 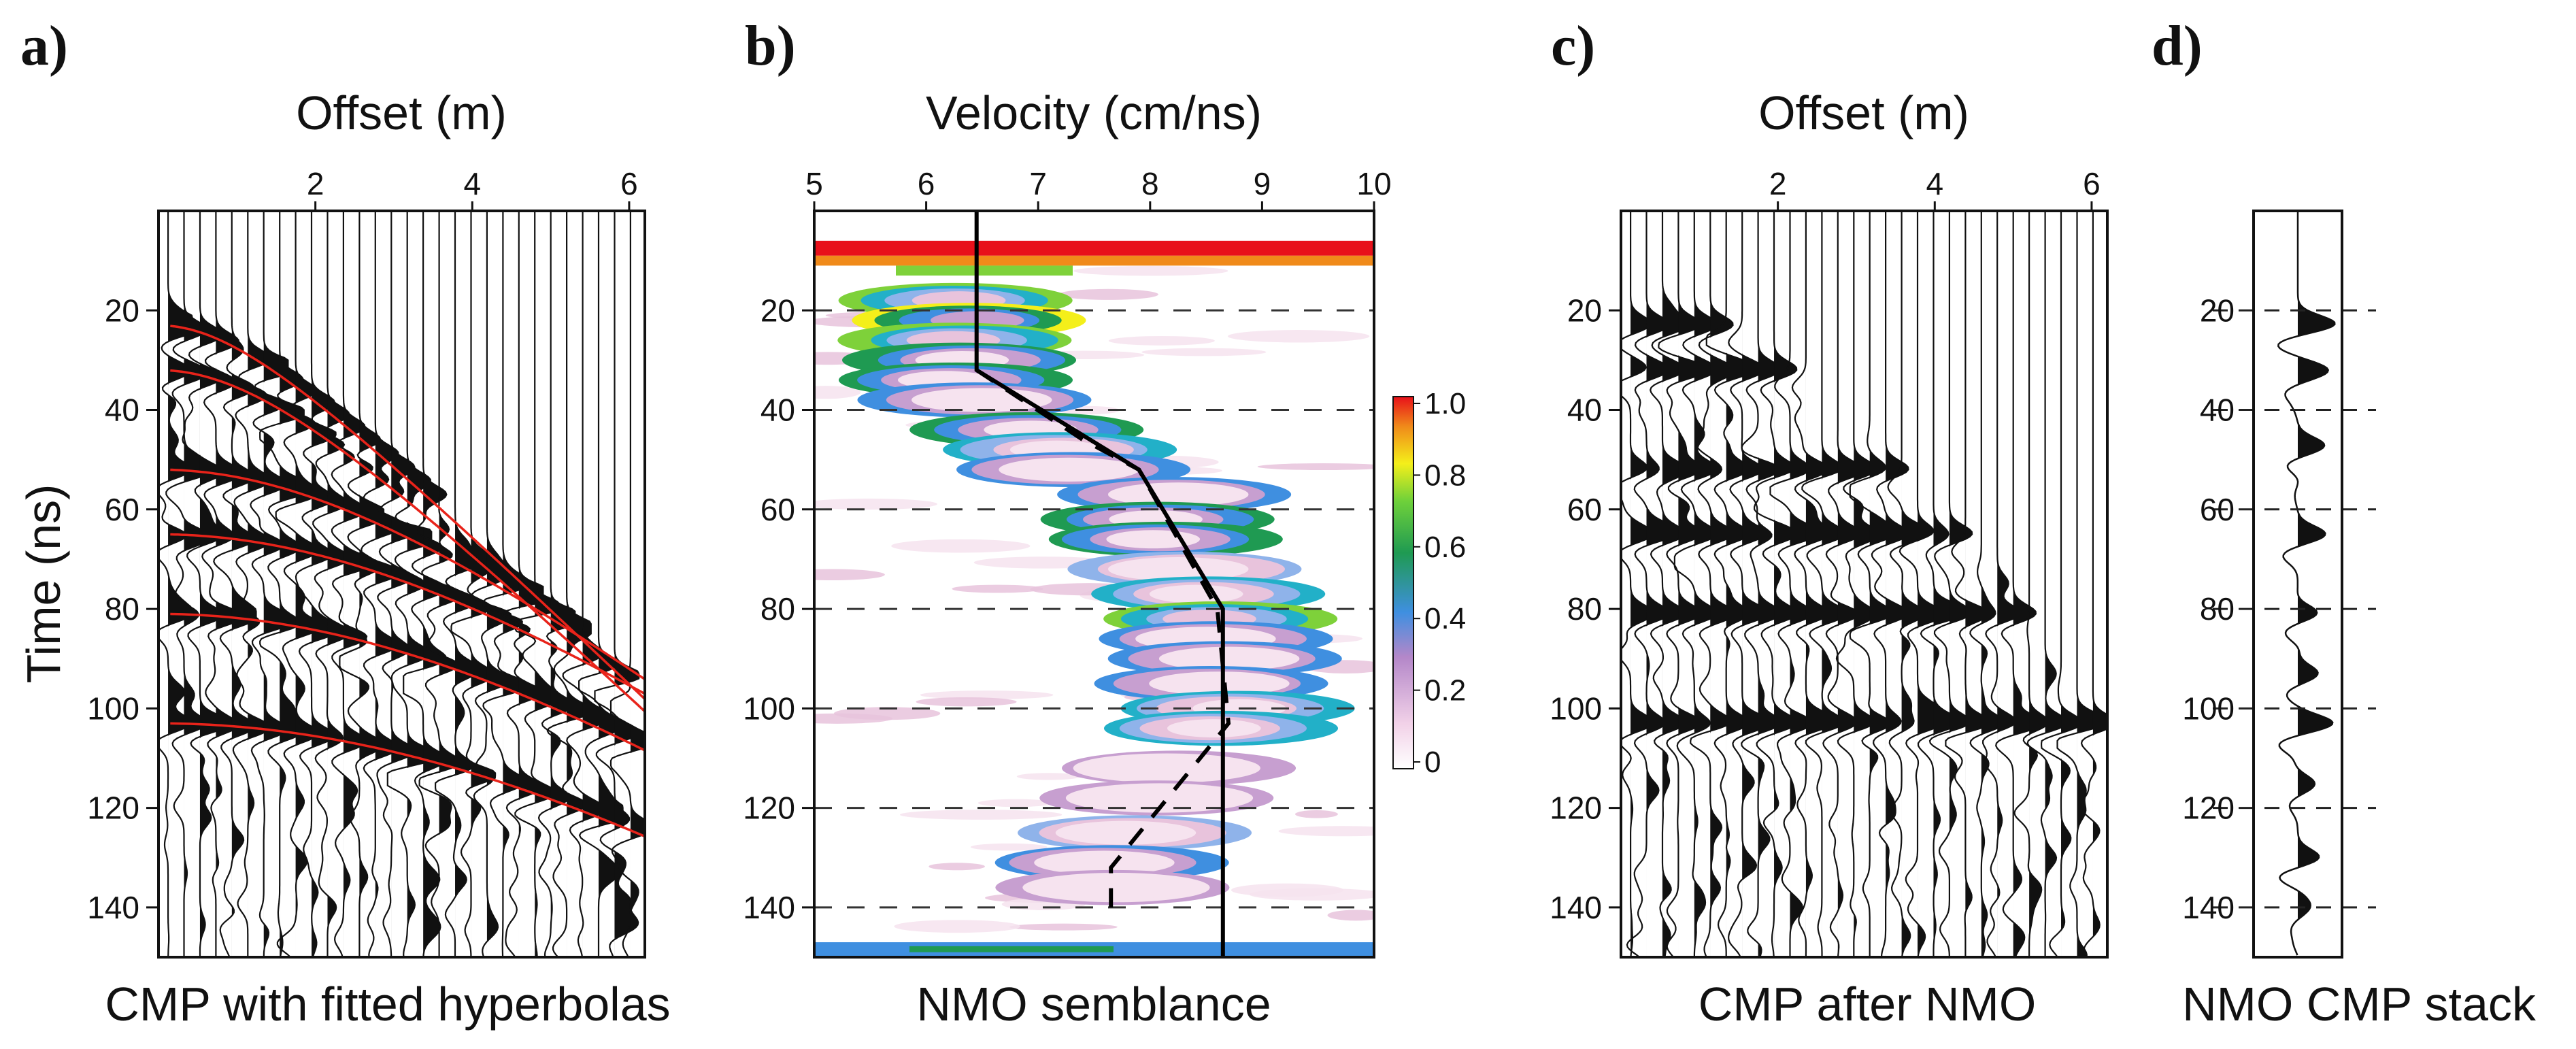 What do you see at coordinates (2208, 808) in the screenshot?
I see `panel-d-y-tick-label-120: 120` at bounding box center [2208, 808].